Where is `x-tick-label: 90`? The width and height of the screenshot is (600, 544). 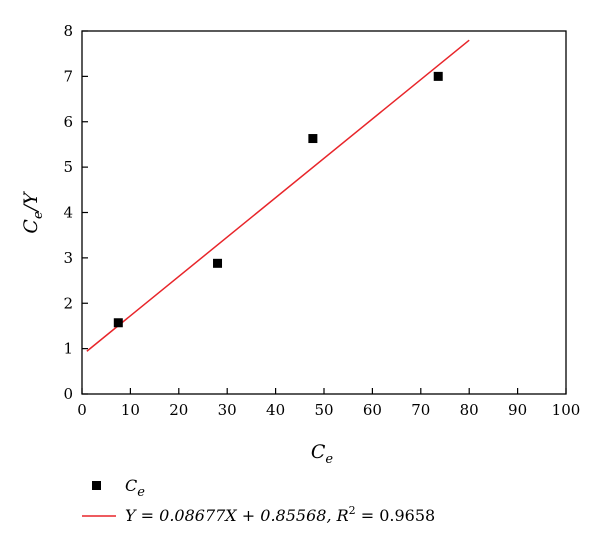 x-tick-label: 90 is located at coordinates (517, 410).